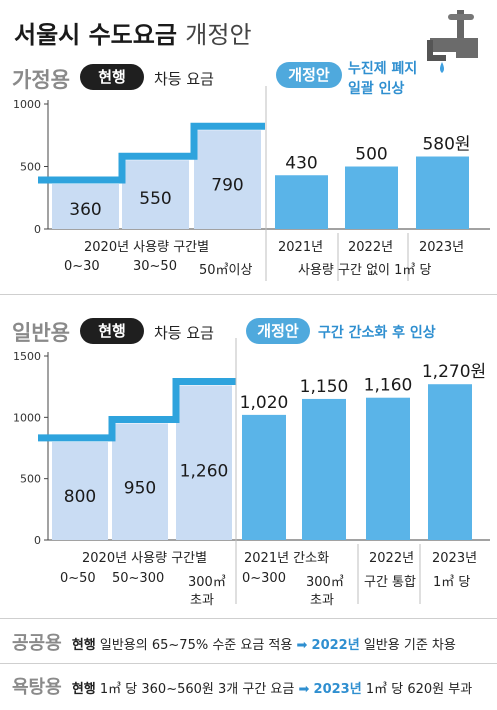 The width and height of the screenshot is (497, 710). Describe the element at coordinates (309, 75) in the screenshot. I see `household-proposal-badge: 개정안` at that location.